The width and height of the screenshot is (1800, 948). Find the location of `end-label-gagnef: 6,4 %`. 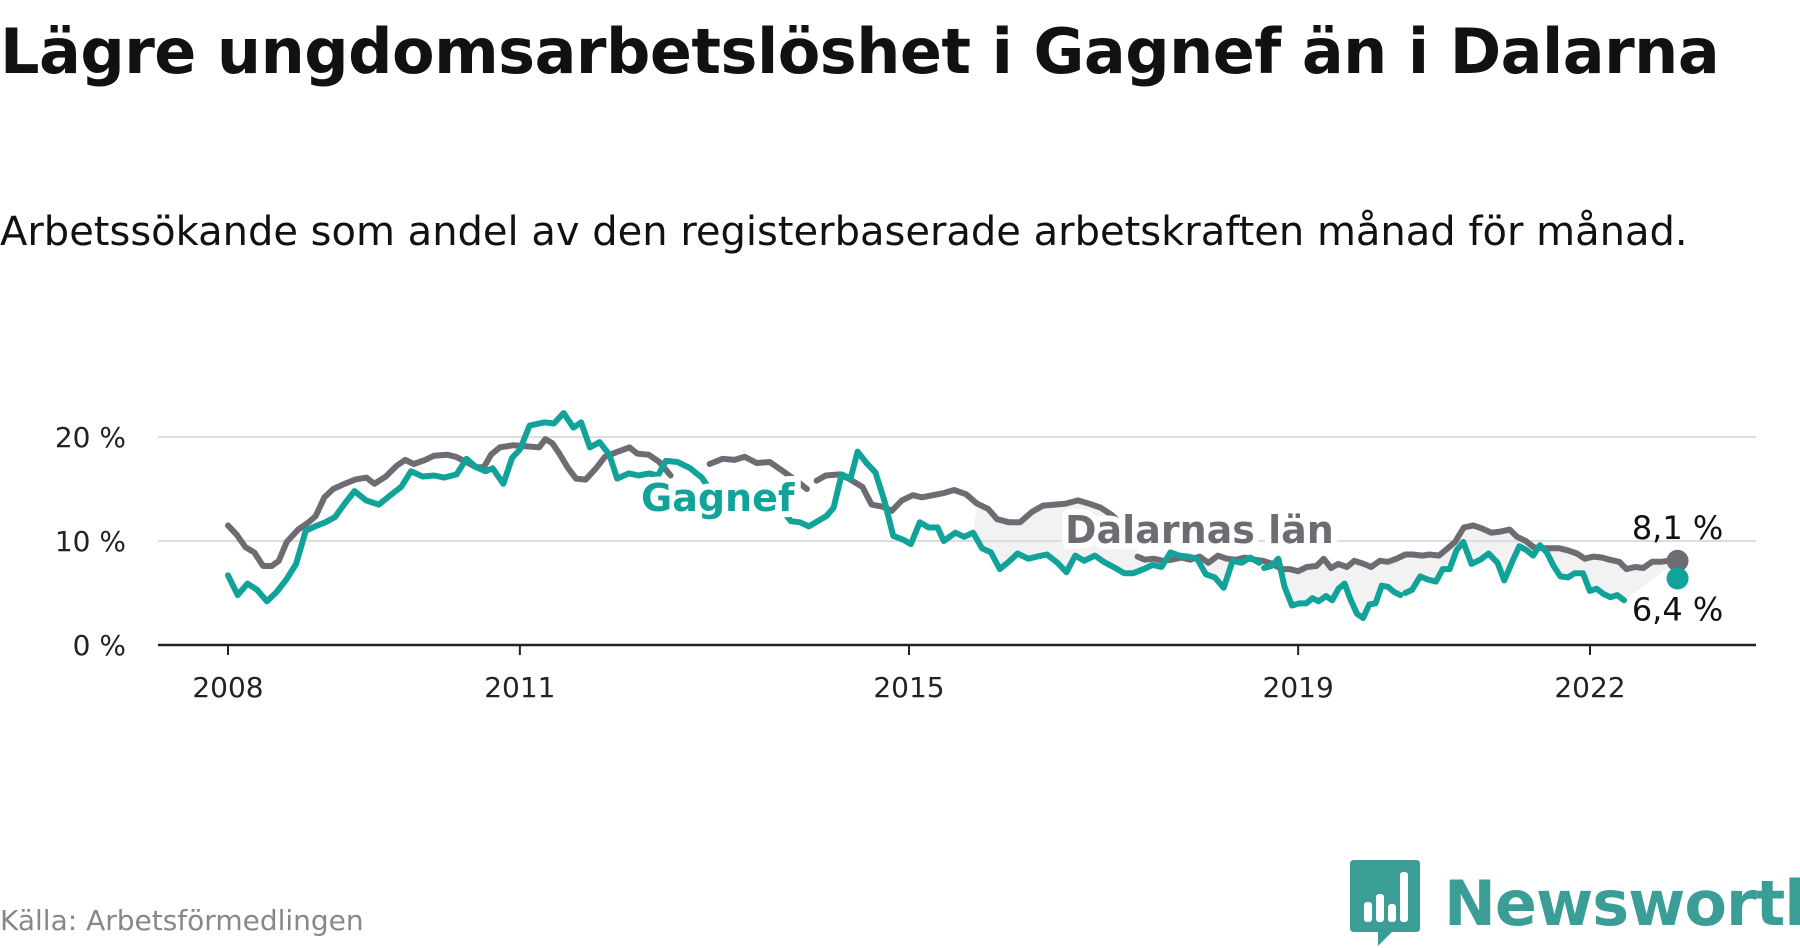

end-label-gagnef: 6,4 % is located at coordinates (1677, 609).